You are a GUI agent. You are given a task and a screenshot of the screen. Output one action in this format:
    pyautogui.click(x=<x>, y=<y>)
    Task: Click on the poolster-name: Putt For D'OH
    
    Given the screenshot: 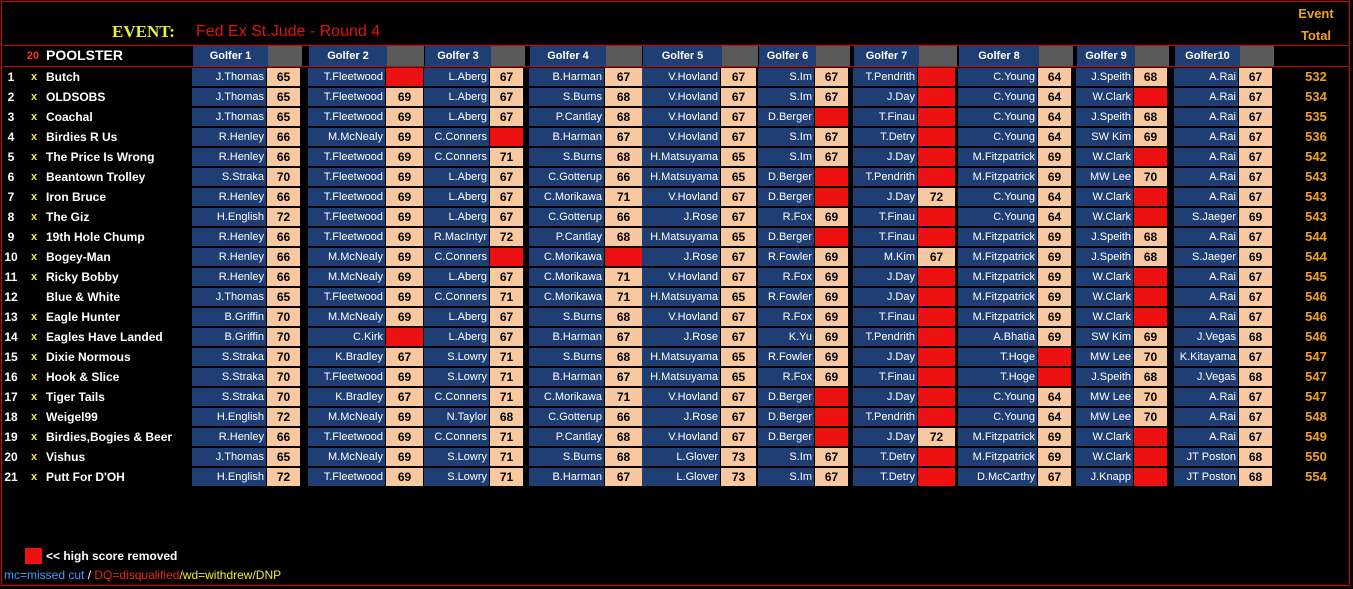 What is the action you would take?
    pyautogui.click(x=85, y=477)
    